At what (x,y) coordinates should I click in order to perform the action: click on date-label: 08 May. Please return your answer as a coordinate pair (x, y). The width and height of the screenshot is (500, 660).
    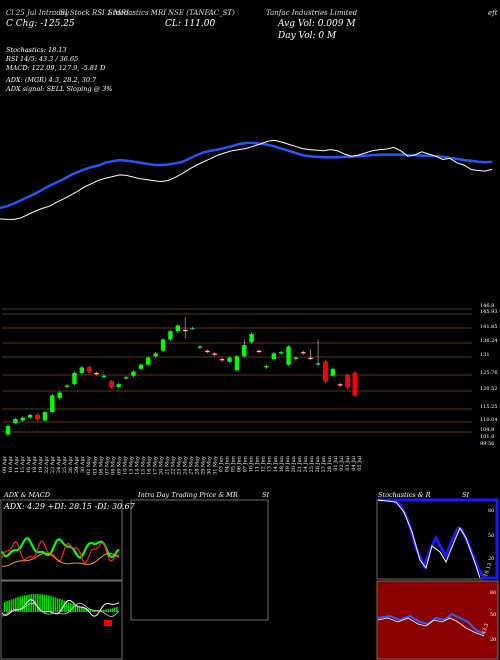
    Looking at the image, I should click on (113, 465).